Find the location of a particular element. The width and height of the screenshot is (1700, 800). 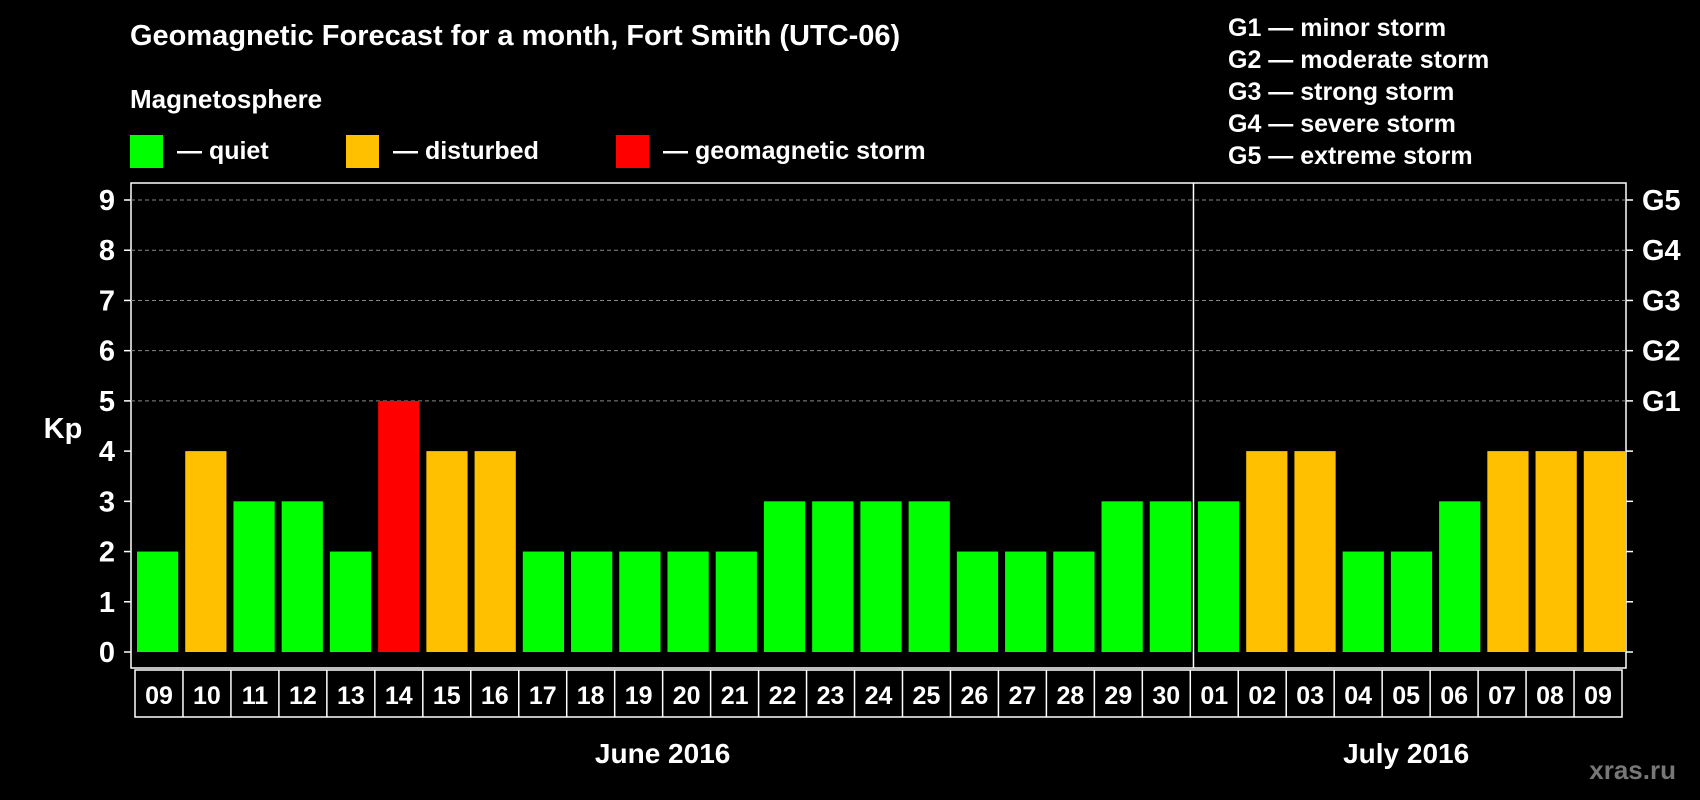

legend-swatch-disturbed is located at coordinates (362, 151).